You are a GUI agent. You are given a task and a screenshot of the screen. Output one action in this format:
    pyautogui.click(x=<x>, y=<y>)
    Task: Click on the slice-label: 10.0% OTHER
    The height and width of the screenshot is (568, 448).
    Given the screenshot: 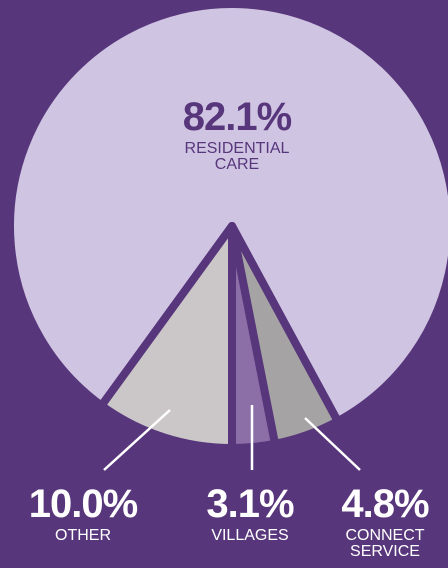 What is the action you would take?
    pyautogui.click(x=83, y=514)
    